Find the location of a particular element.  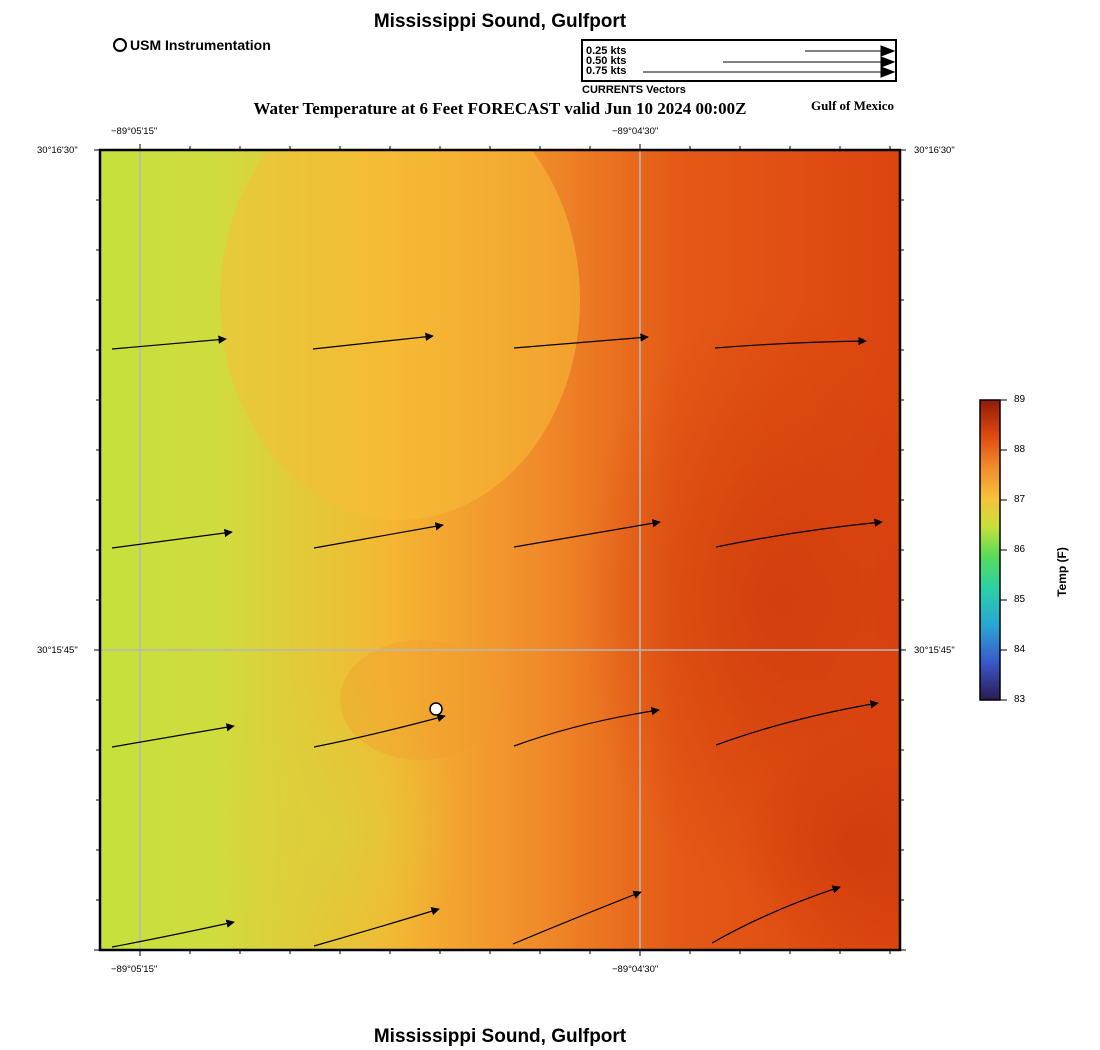

colorbar-tick-89: 89 is located at coordinates (1020, 399).